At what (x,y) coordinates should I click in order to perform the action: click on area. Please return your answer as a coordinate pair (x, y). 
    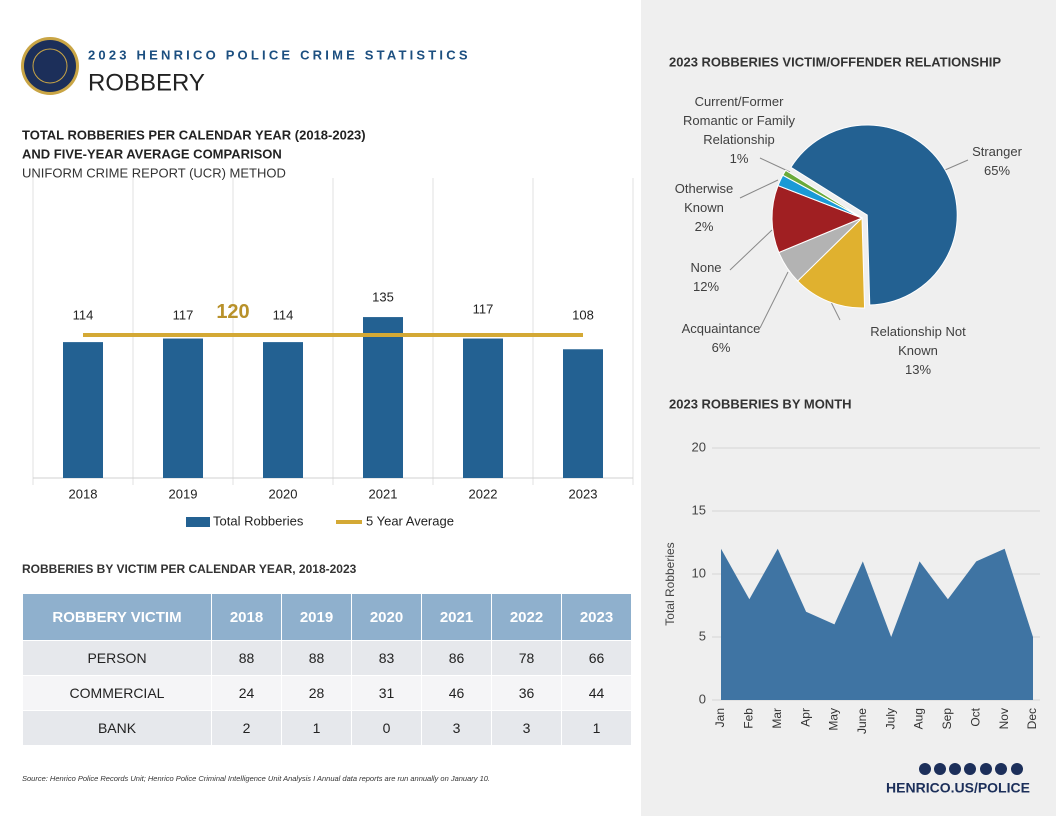
    Looking at the image, I should click on (877, 624).